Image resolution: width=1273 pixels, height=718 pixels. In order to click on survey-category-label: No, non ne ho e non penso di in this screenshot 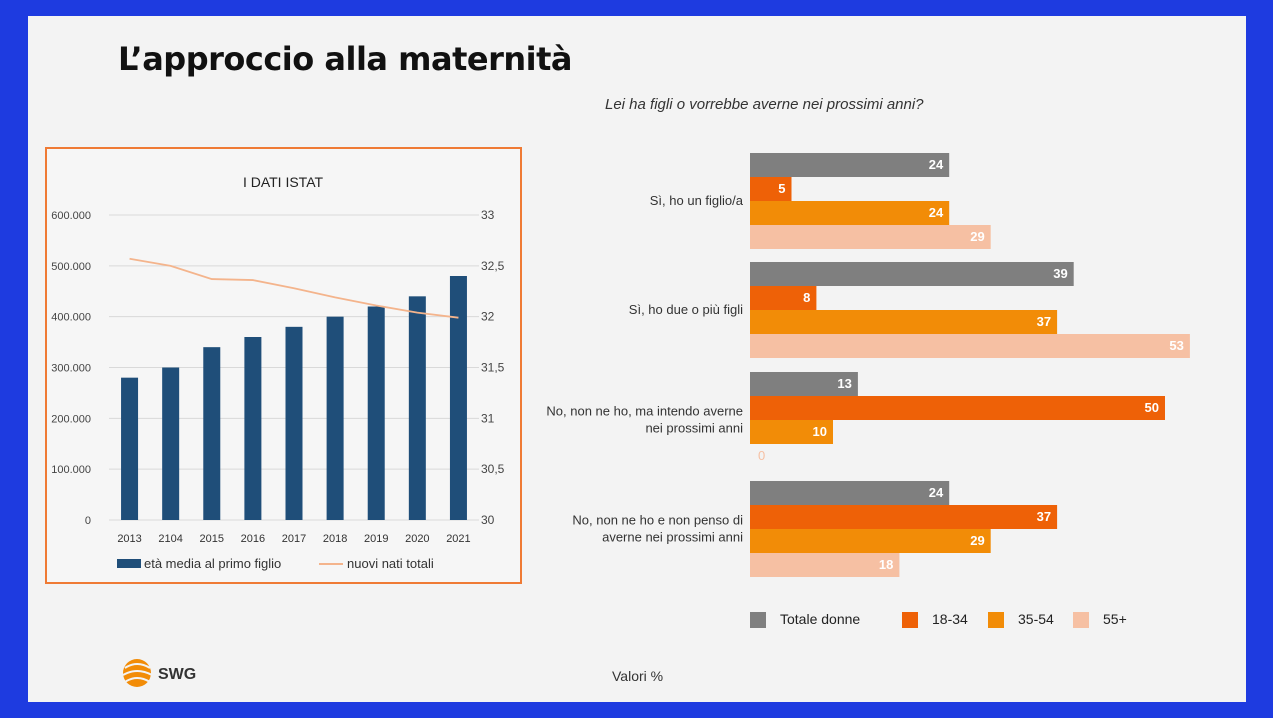, I will do `click(657, 520)`.